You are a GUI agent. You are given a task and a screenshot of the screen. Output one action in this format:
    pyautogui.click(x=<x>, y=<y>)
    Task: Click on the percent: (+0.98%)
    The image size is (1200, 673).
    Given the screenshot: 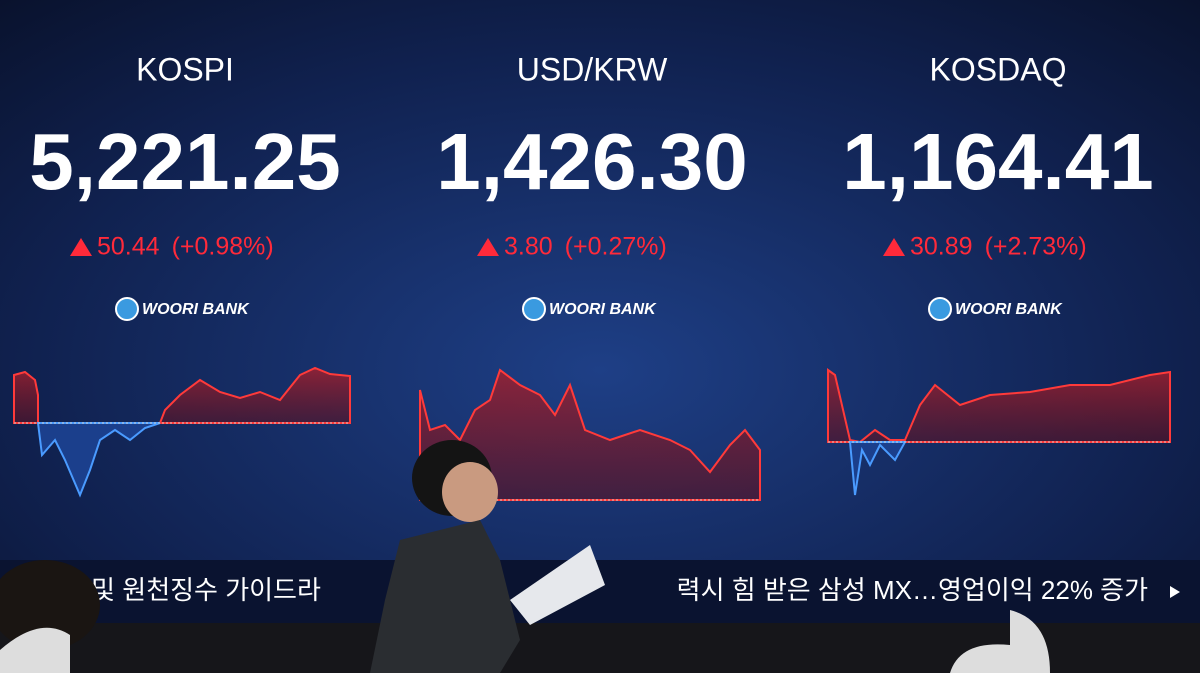 What is the action you would take?
    pyautogui.click(x=223, y=247)
    